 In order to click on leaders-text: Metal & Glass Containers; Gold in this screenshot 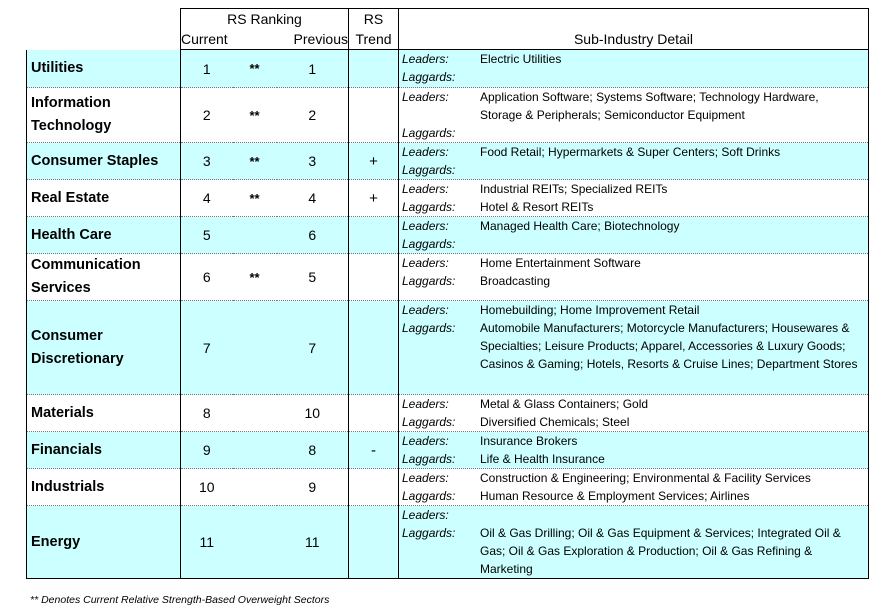, I will do `click(564, 404)`.